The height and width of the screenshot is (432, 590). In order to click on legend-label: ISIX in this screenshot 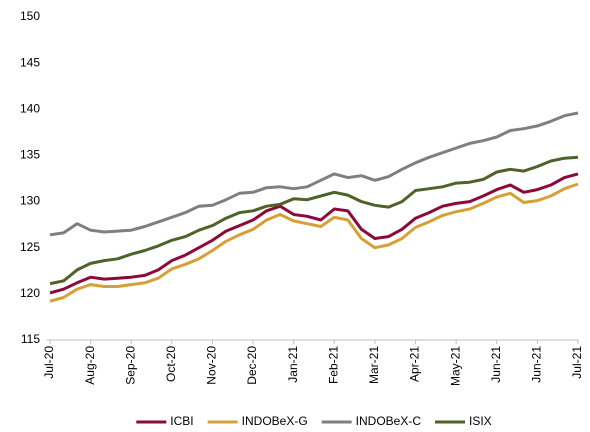, I will do `click(480, 421)`.